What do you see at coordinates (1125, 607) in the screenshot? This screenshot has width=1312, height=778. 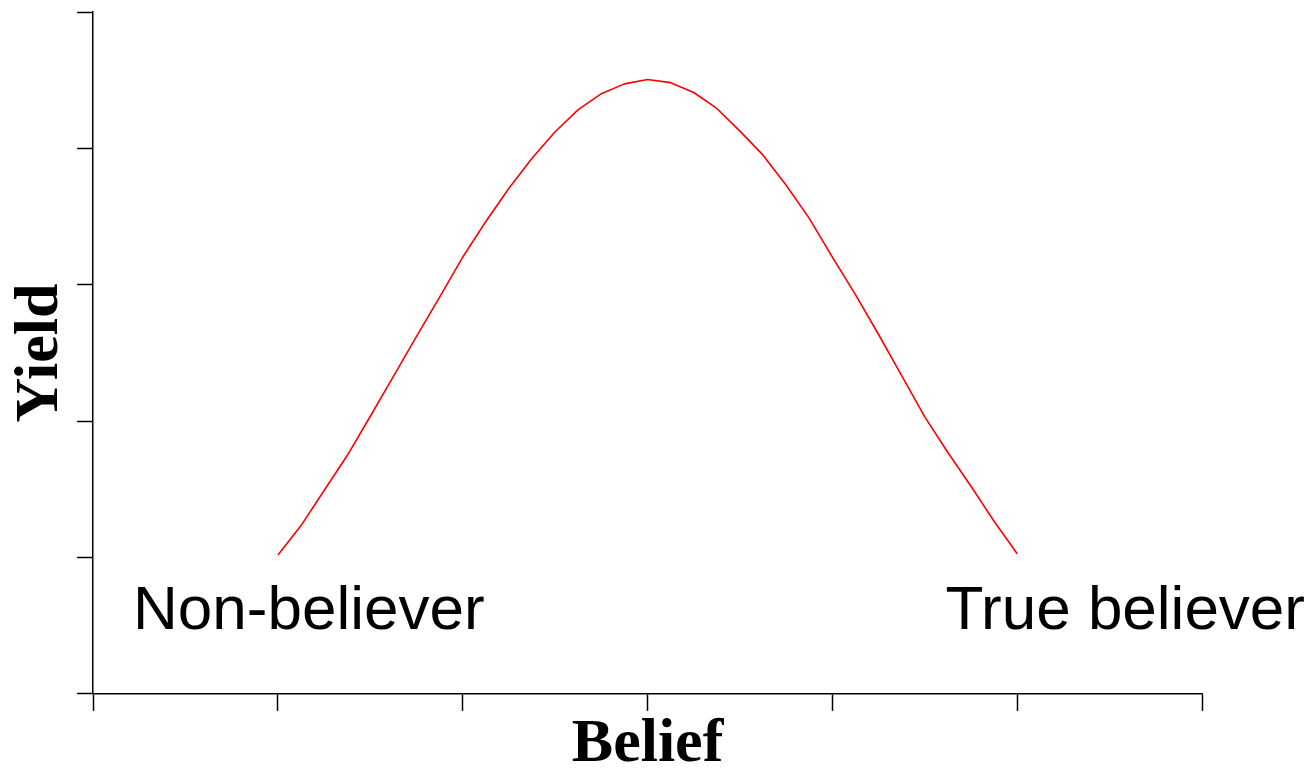 I see `annotation: True believer` at bounding box center [1125, 607].